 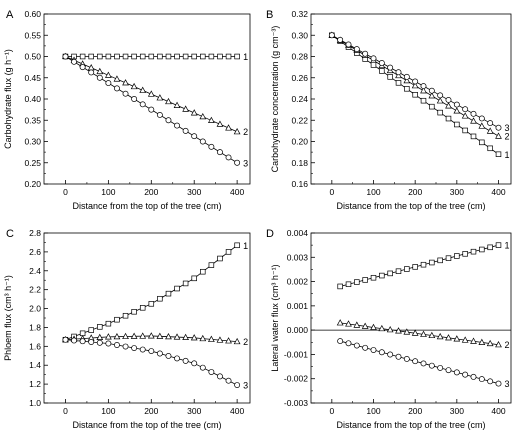 I want to click on y-tick-label: -0.002, so click(x=296, y=379).